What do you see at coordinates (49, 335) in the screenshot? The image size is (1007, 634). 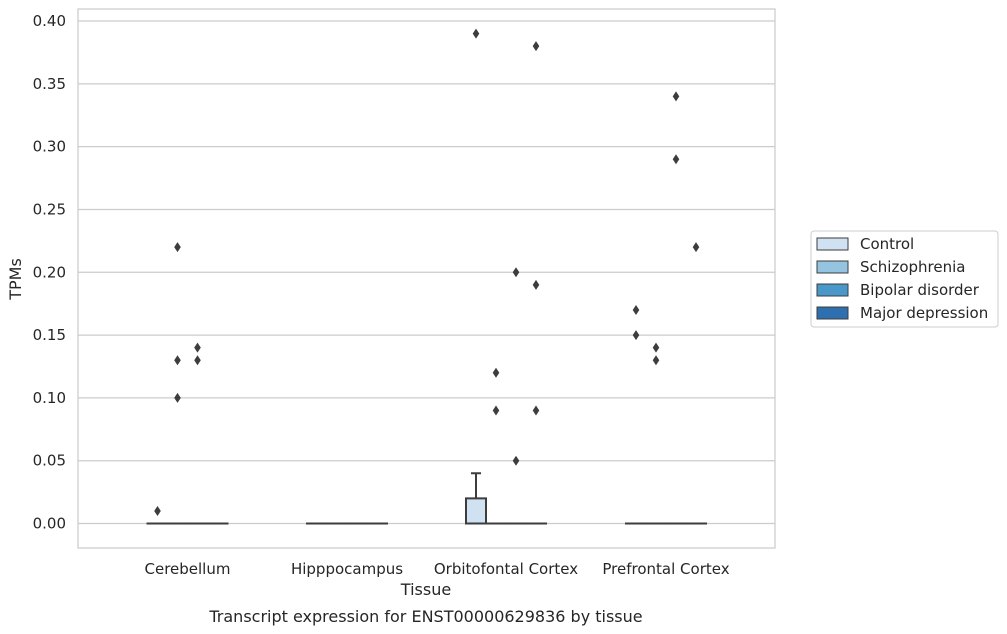 I see `y-tick-label: 0.15` at bounding box center [49, 335].